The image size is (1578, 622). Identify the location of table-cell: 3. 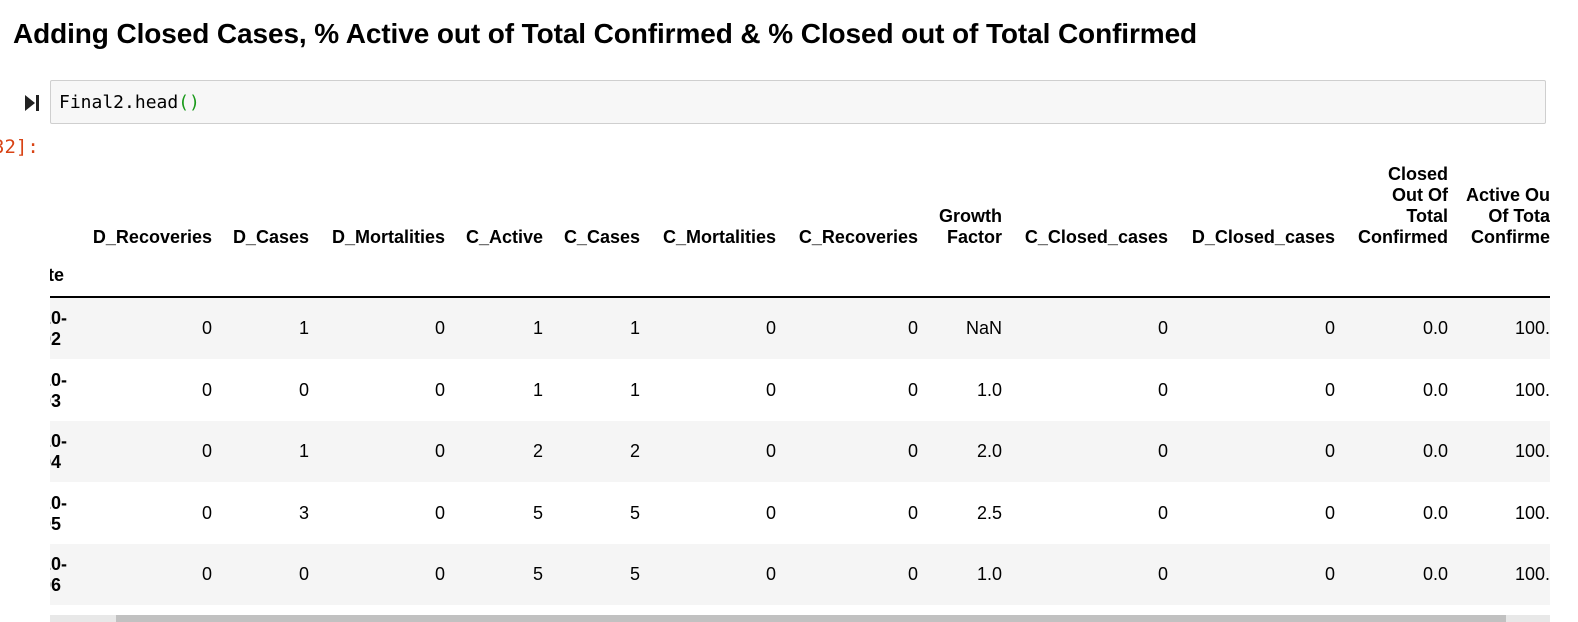
(303, 513).